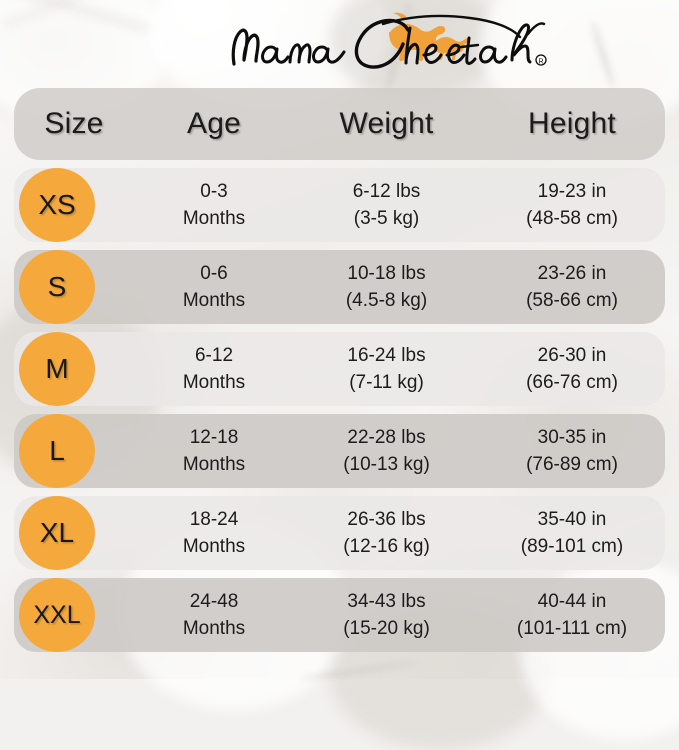 This screenshot has height=750, width=679. Describe the element at coordinates (572, 218) in the screenshot. I see `cell-height-line2: (48-58 cm)` at that location.